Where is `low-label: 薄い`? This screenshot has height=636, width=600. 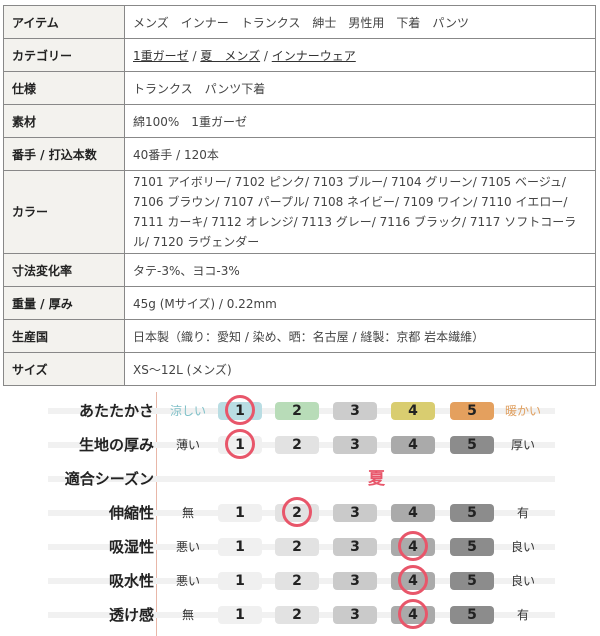
low-label: 薄い is located at coordinates (187, 445).